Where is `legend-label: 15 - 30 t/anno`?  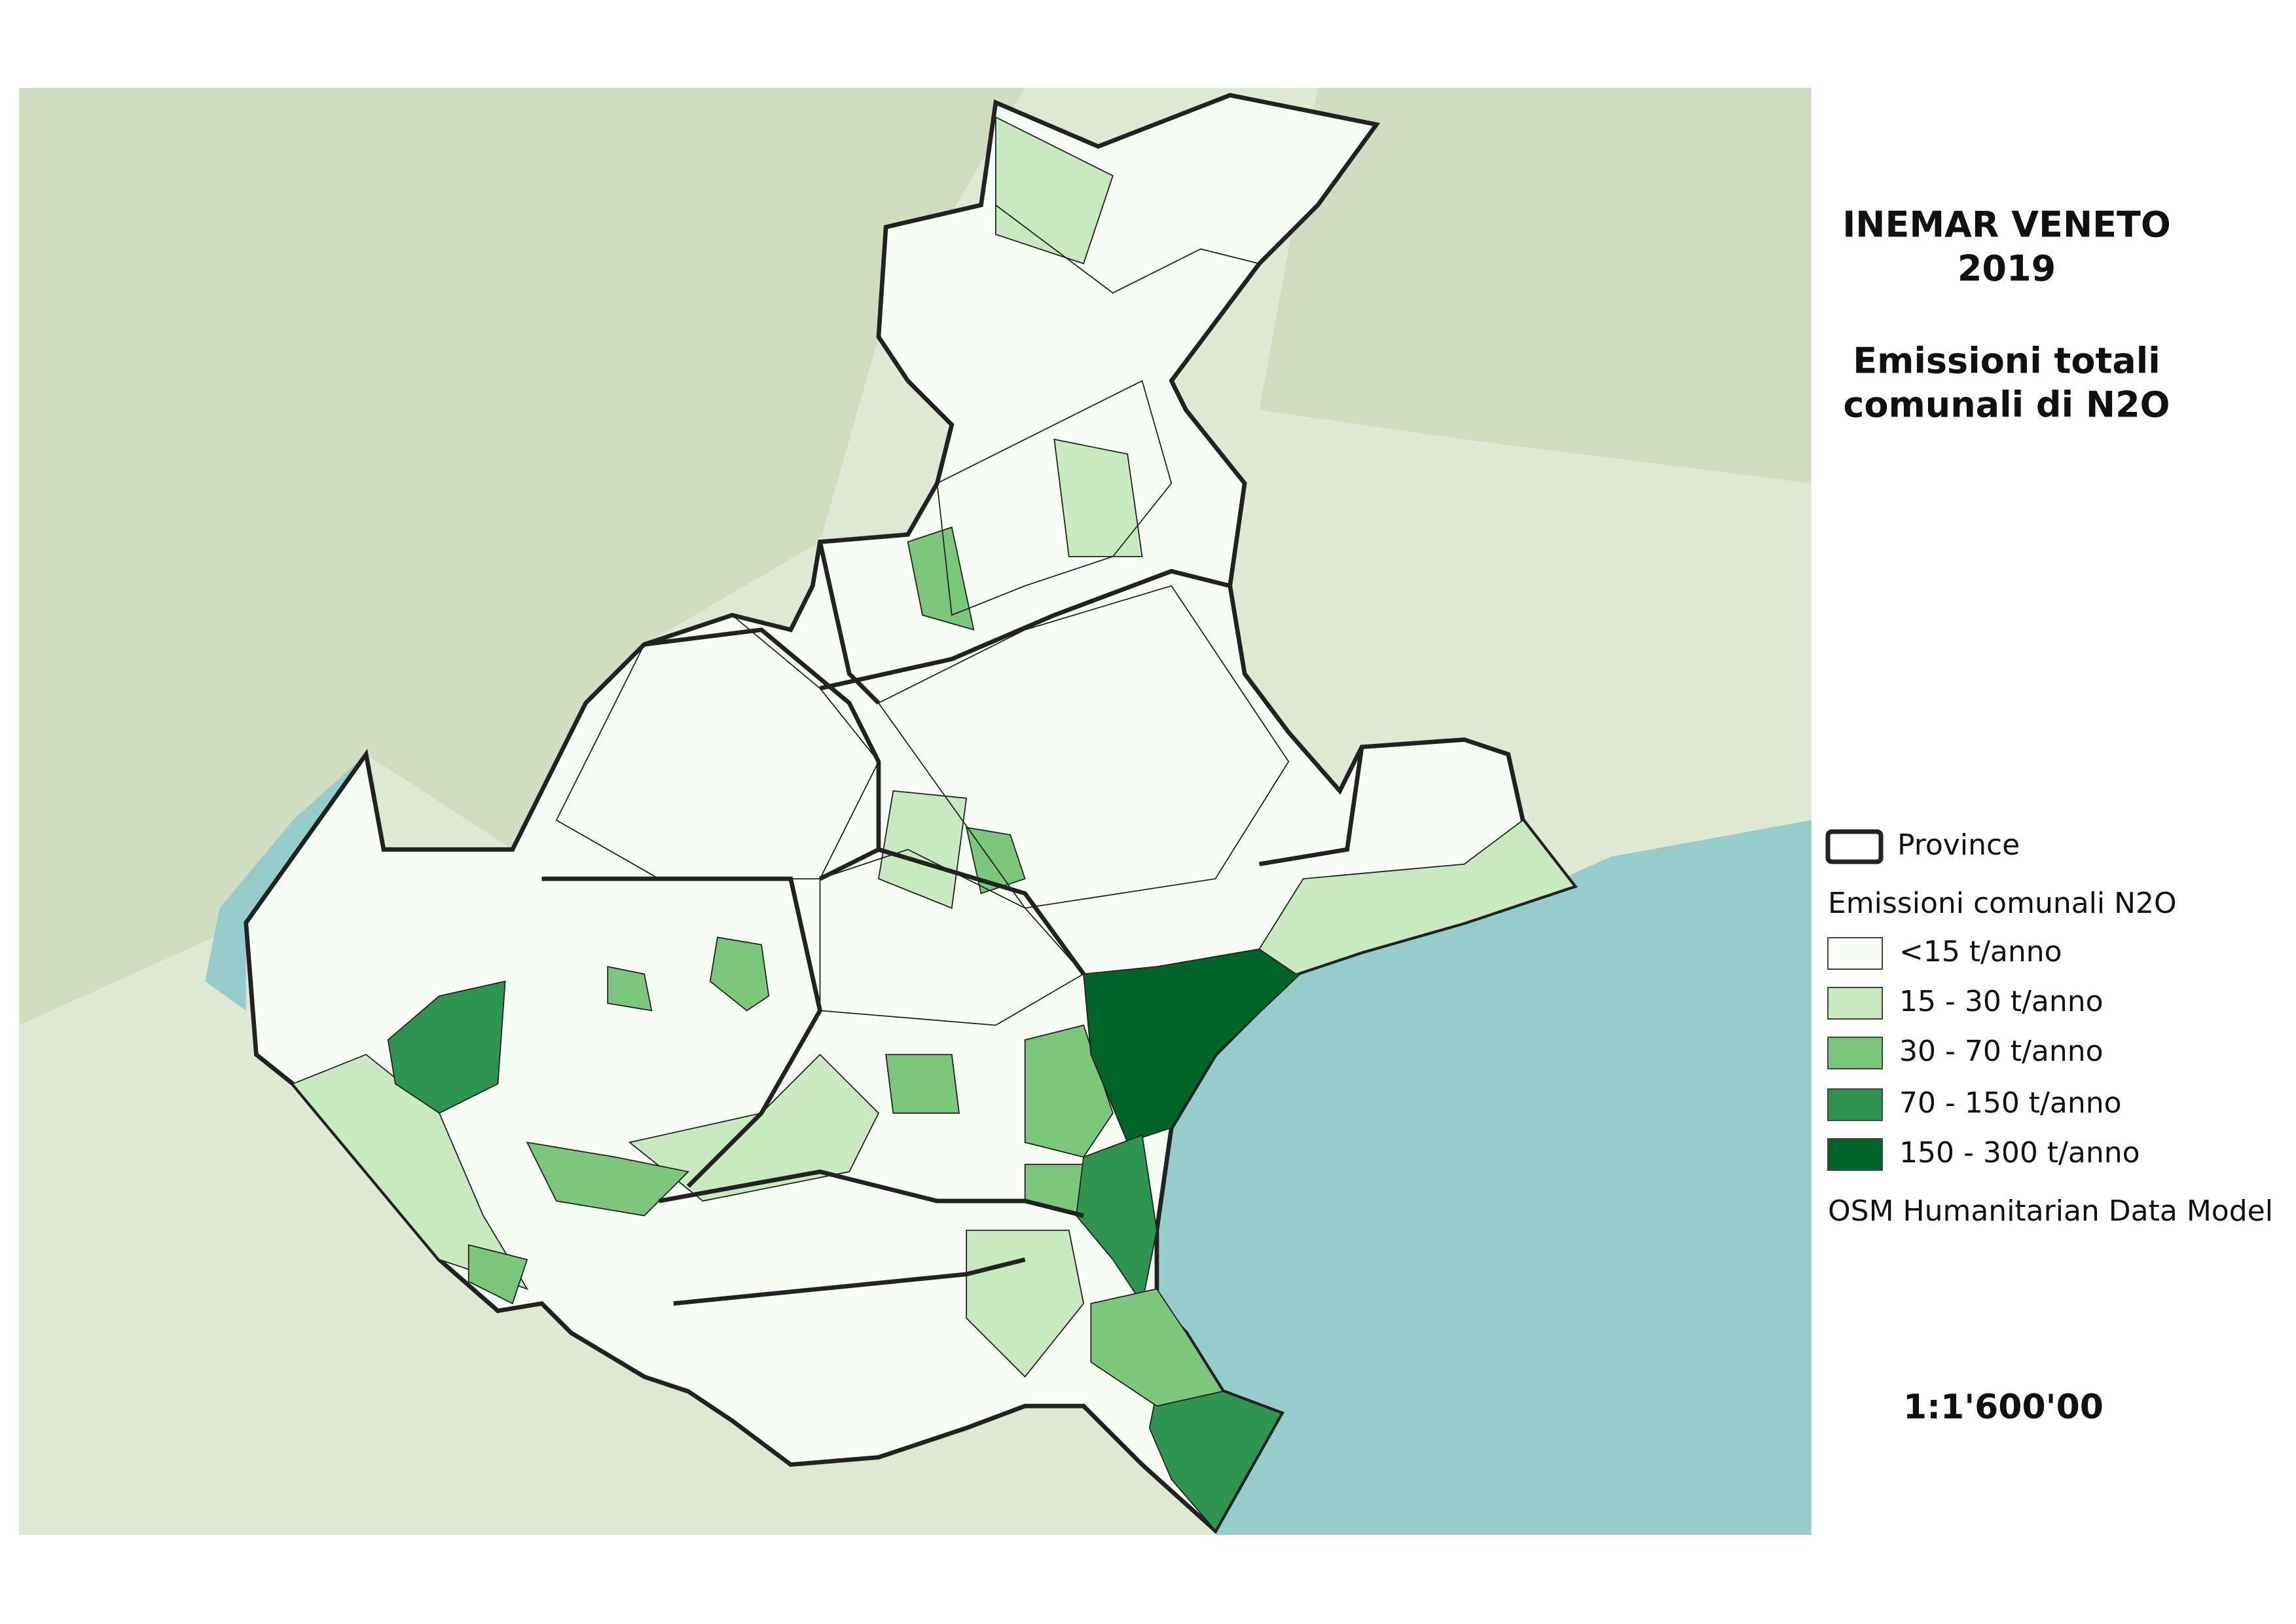 legend-label: 15 - 30 t/anno is located at coordinates (2001, 1001).